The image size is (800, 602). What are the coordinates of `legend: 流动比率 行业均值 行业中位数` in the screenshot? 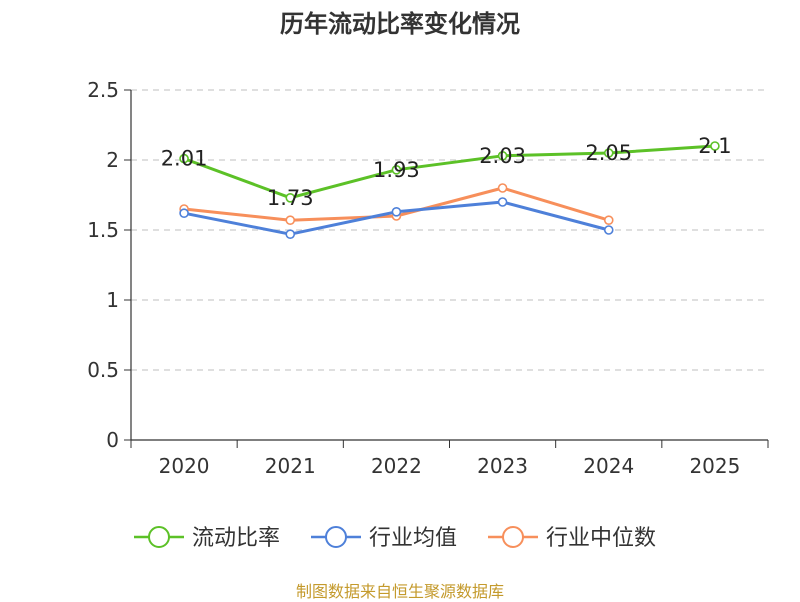 It's located at (395, 538).